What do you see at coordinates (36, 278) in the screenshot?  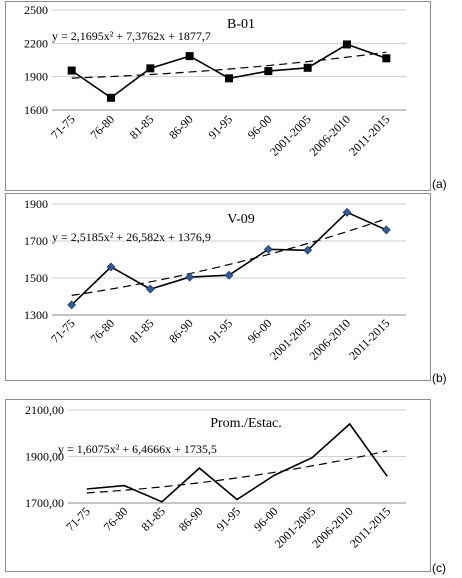 I see `y-tick-label: 1500` at bounding box center [36, 278].